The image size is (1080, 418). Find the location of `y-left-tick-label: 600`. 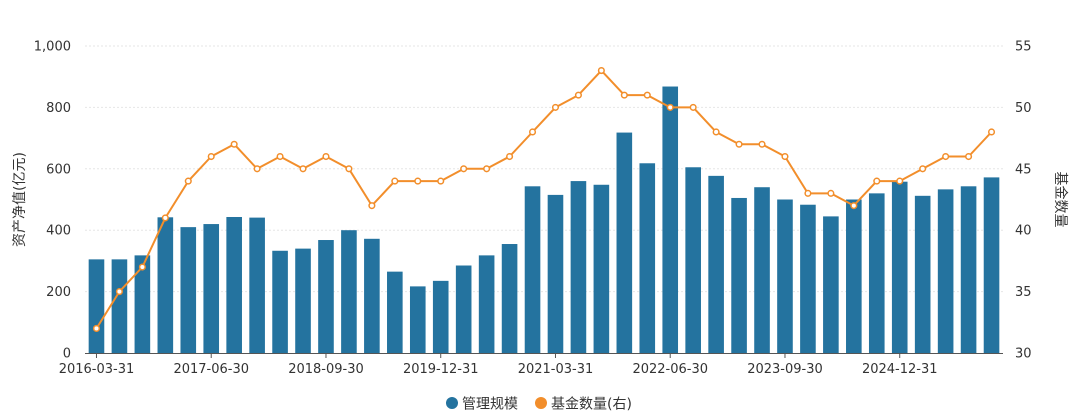

y-left-tick-label: 600 is located at coordinates (58, 169).